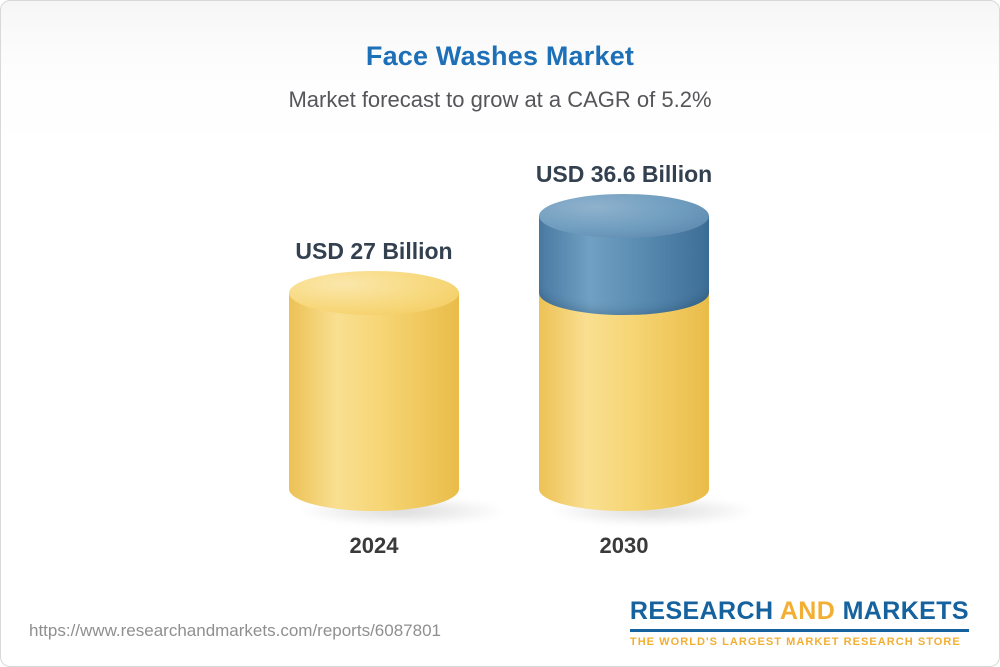 This screenshot has height=667, width=1000. I want to click on x-axis-label-2030: 2030, so click(624, 545).